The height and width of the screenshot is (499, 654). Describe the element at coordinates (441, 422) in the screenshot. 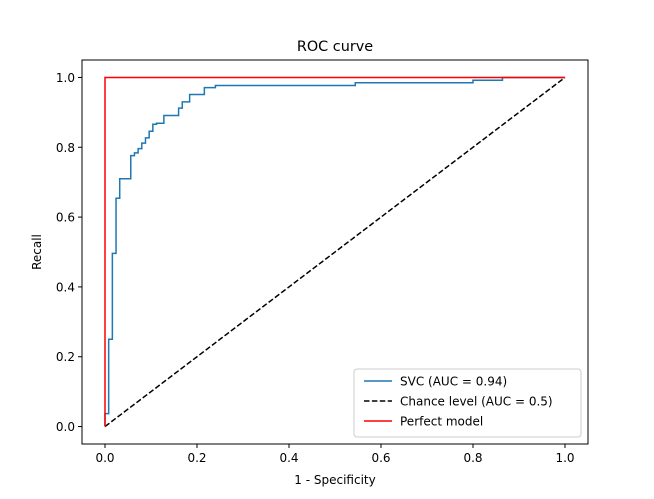

I see `legend-label: Perfect model` at that location.